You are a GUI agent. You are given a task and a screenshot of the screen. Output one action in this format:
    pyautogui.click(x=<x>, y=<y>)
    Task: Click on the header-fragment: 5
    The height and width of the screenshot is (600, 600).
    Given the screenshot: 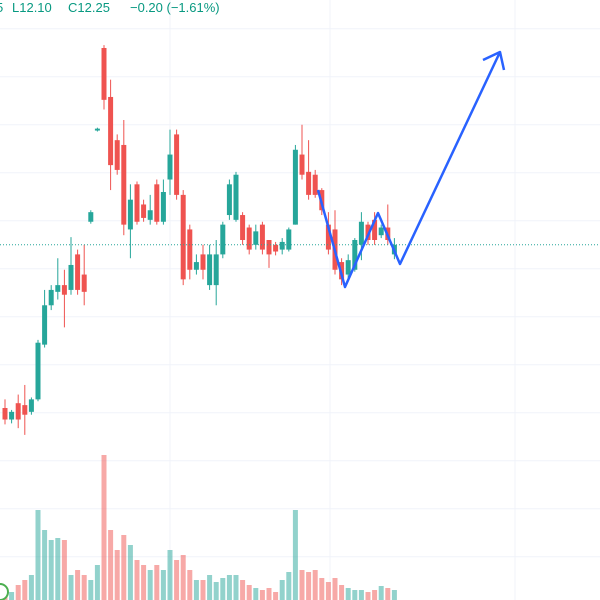 What is the action you would take?
    pyautogui.click(x=1, y=7)
    